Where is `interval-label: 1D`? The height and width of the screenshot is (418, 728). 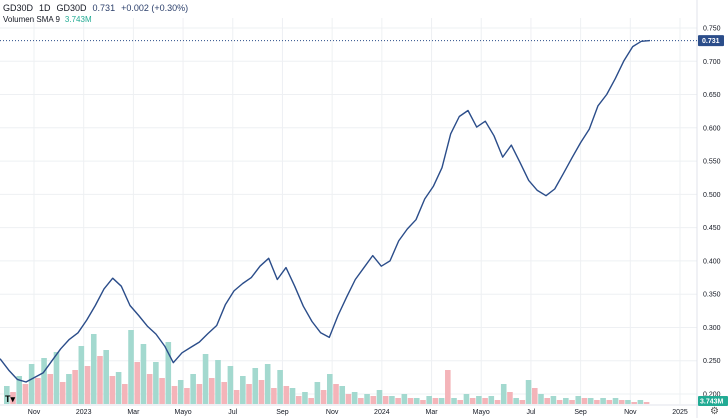
interval-label: 1D is located at coordinates (45, 8).